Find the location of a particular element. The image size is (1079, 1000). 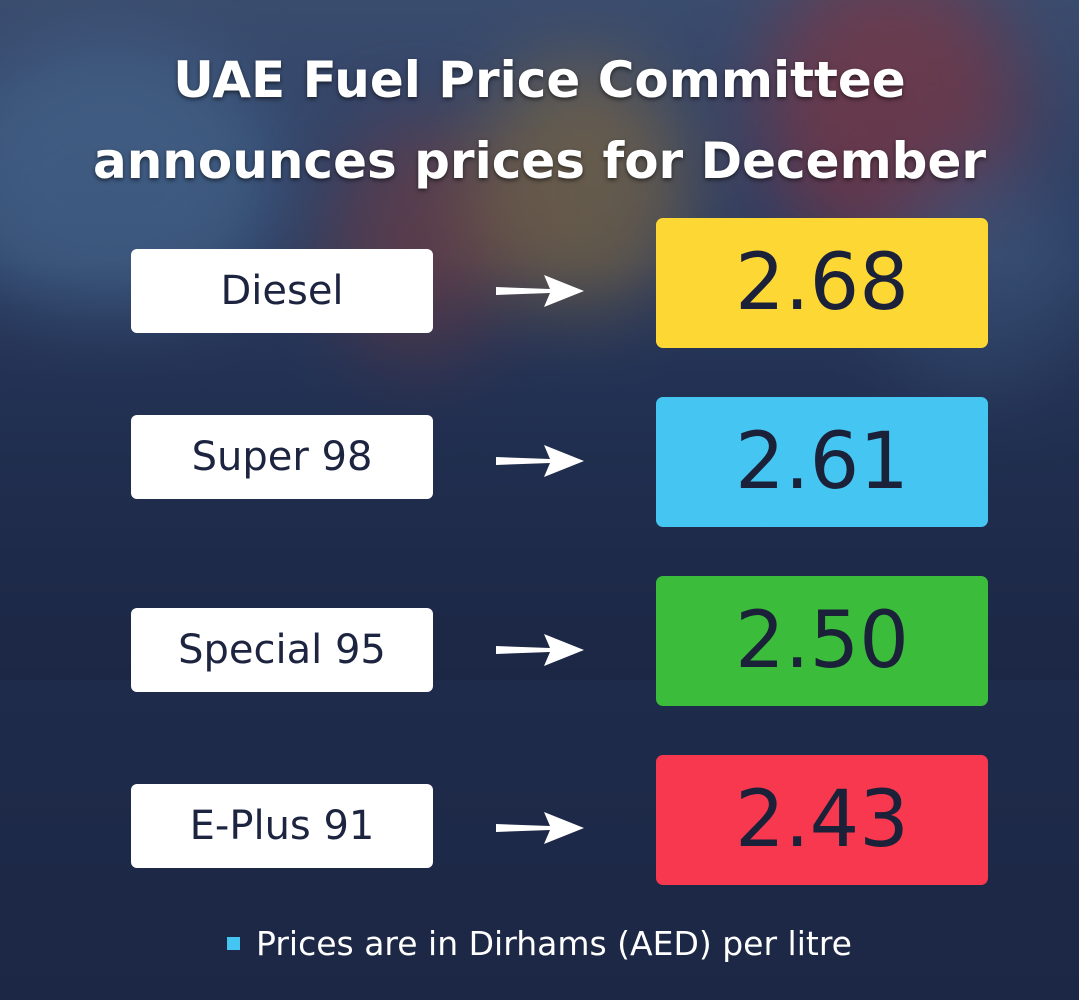

price-box-super-98: 2.61 is located at coordinates (822, 462).